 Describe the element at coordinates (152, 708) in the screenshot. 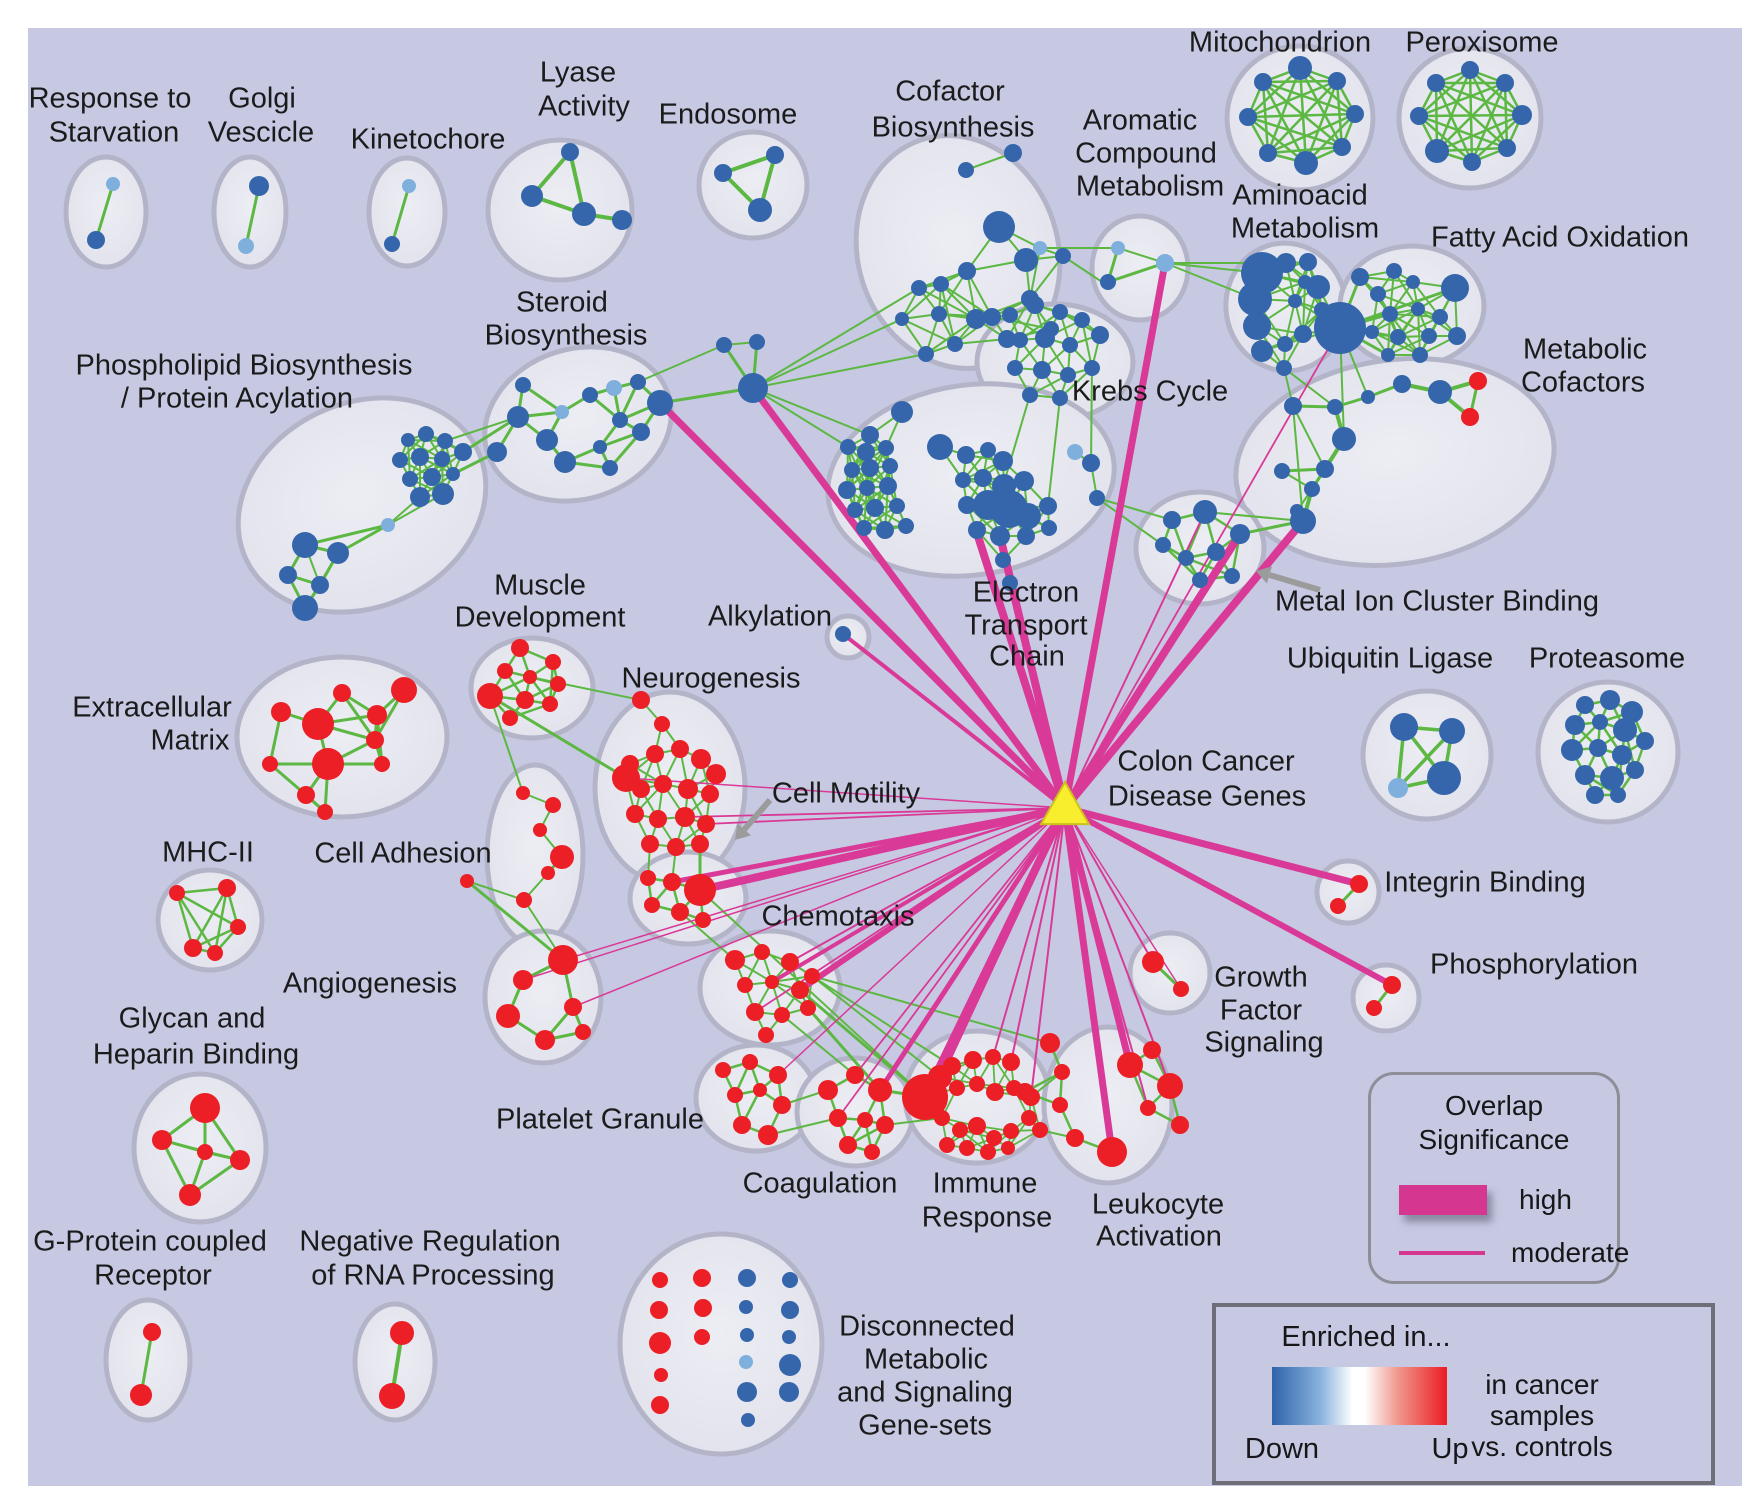

I see `extracellular-matrix-label: Extracellular` at that location.